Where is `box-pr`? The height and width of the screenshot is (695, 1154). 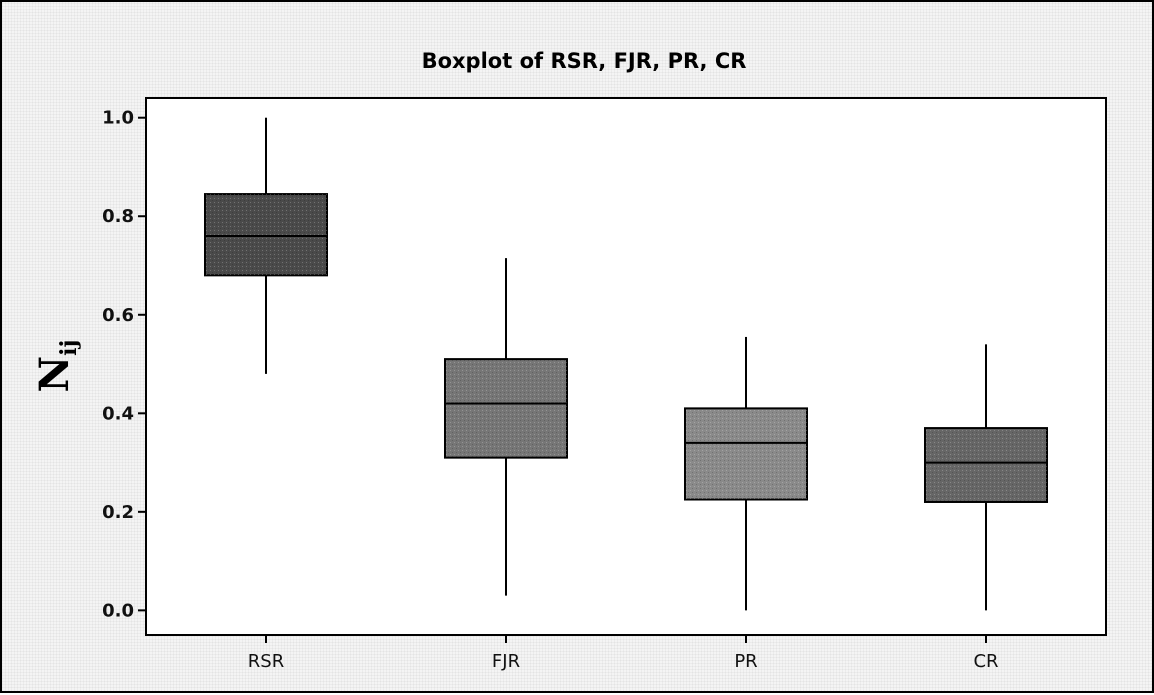 box-pr is located at coordinates (746, 473).